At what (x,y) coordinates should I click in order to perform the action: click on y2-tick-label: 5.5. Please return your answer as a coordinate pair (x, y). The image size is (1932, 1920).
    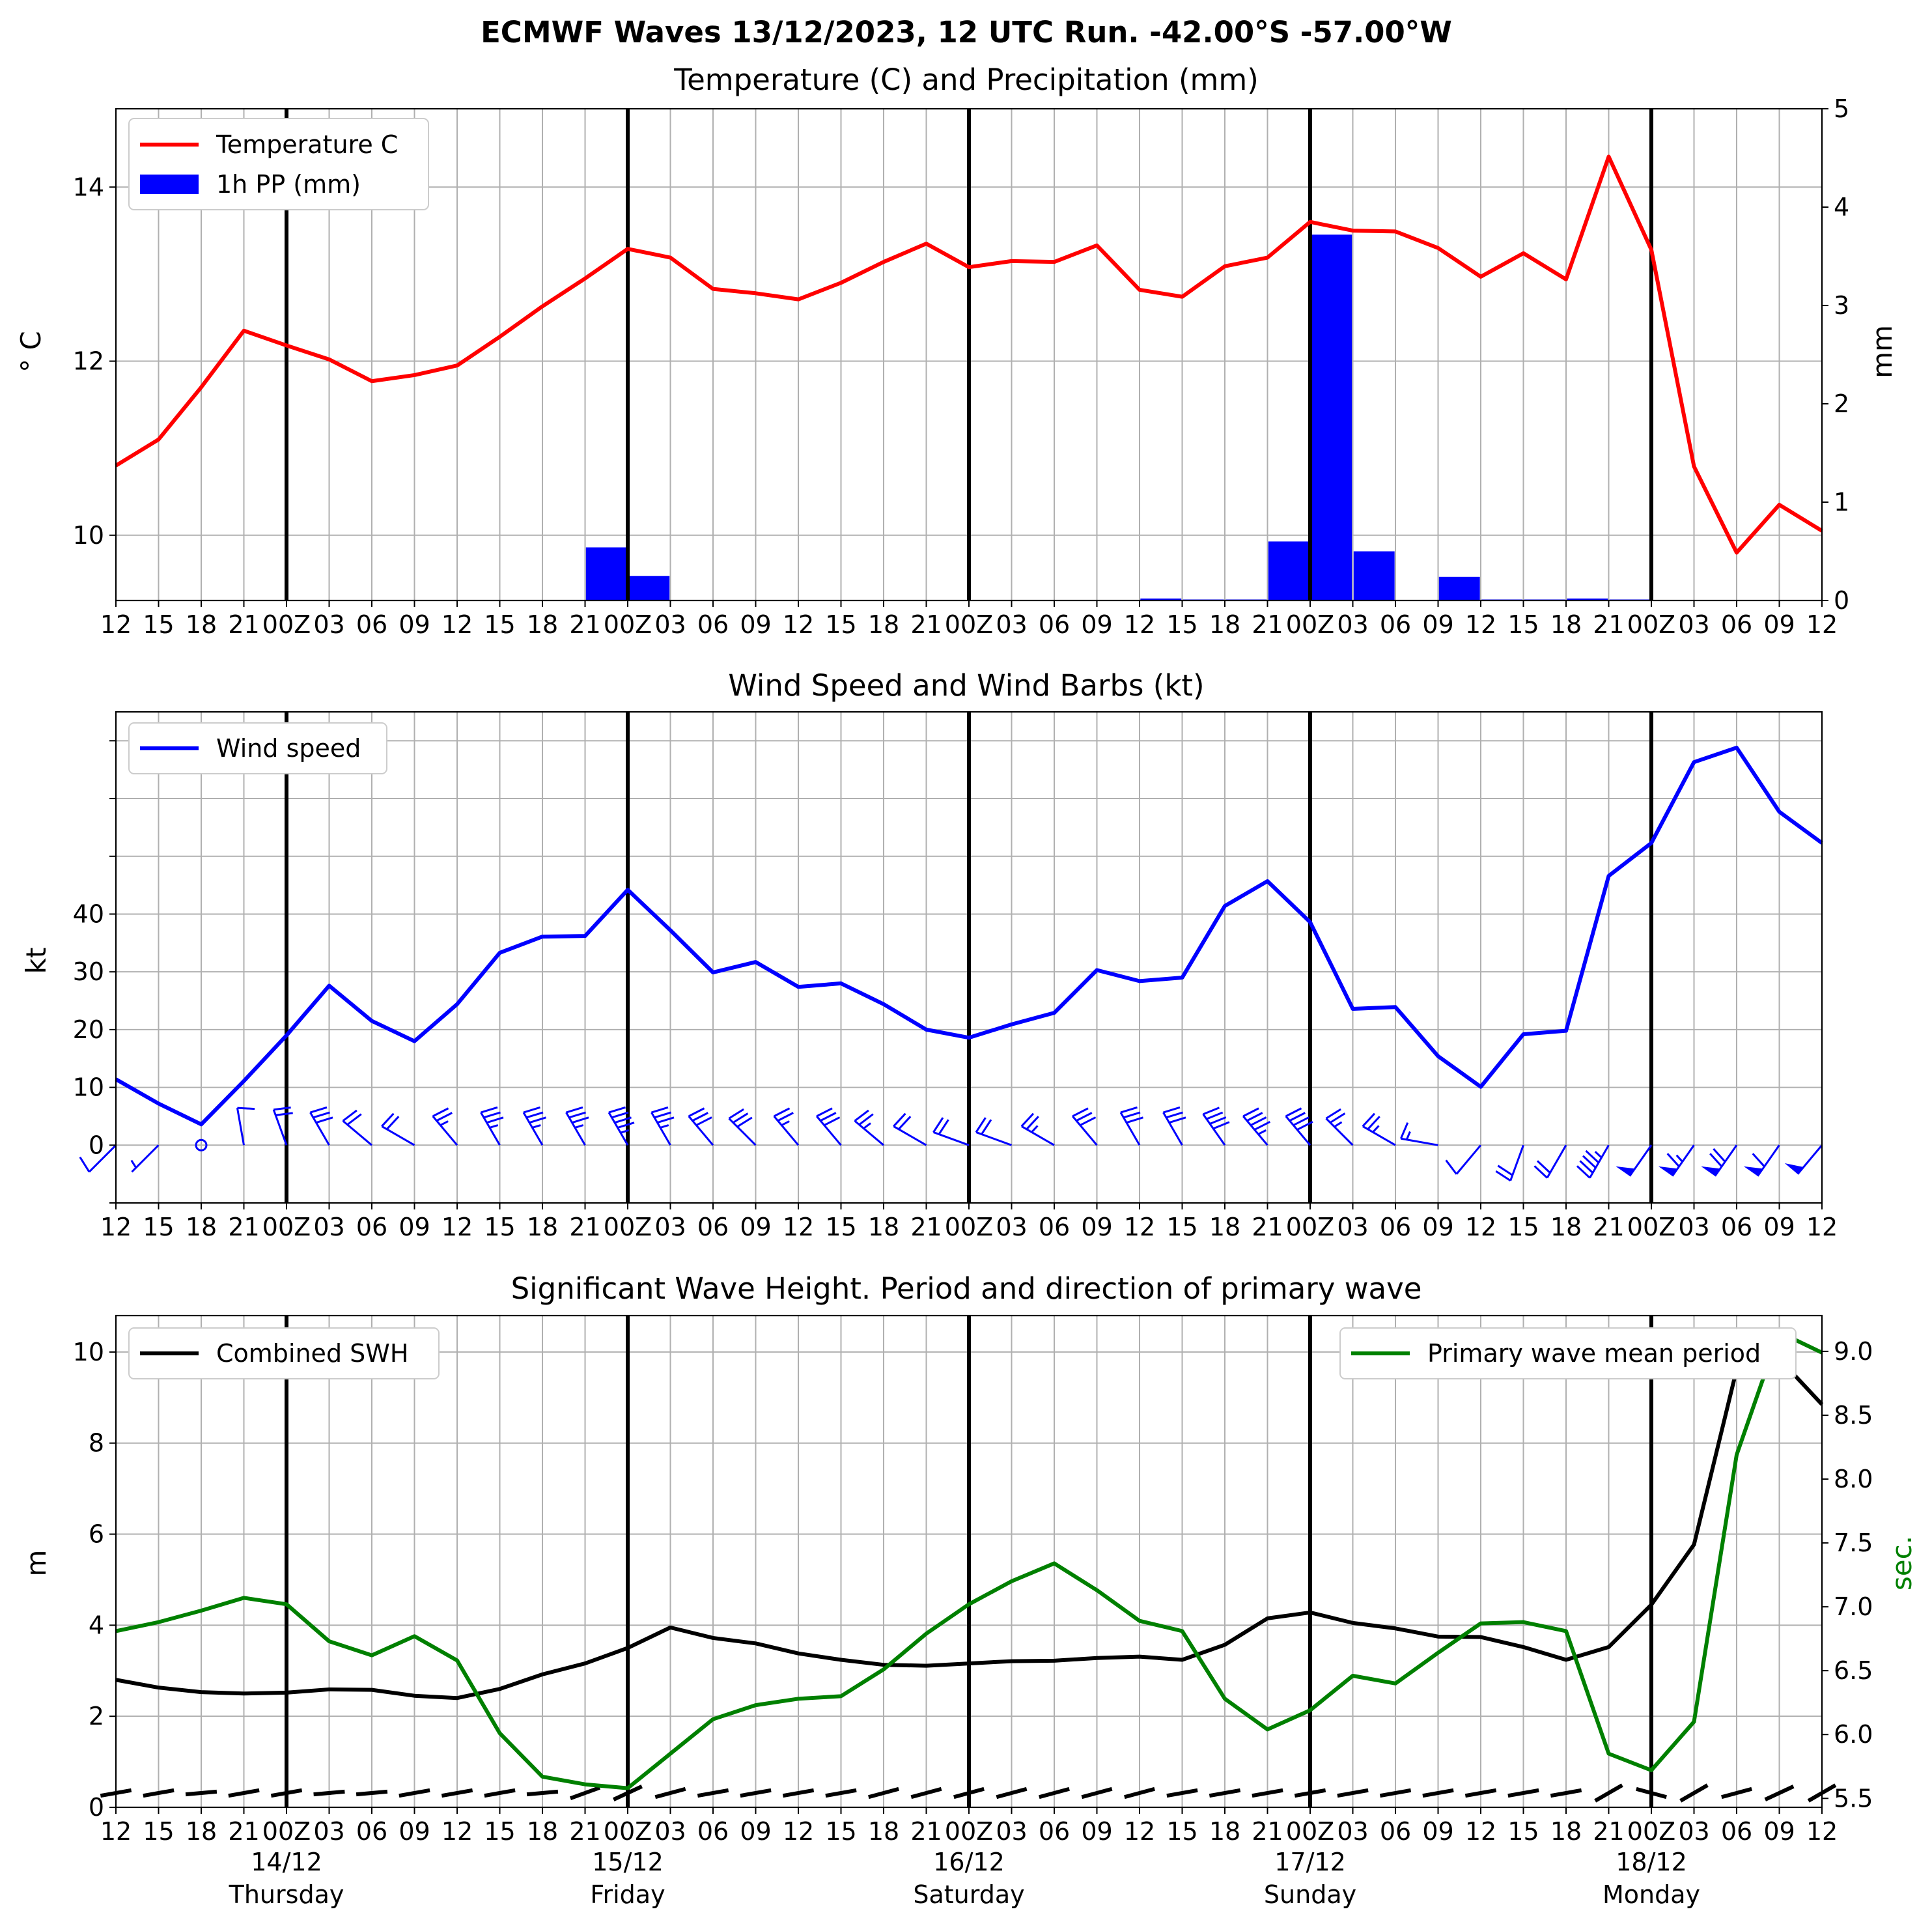
    Looking at the image, I should click on (1854, 1799).